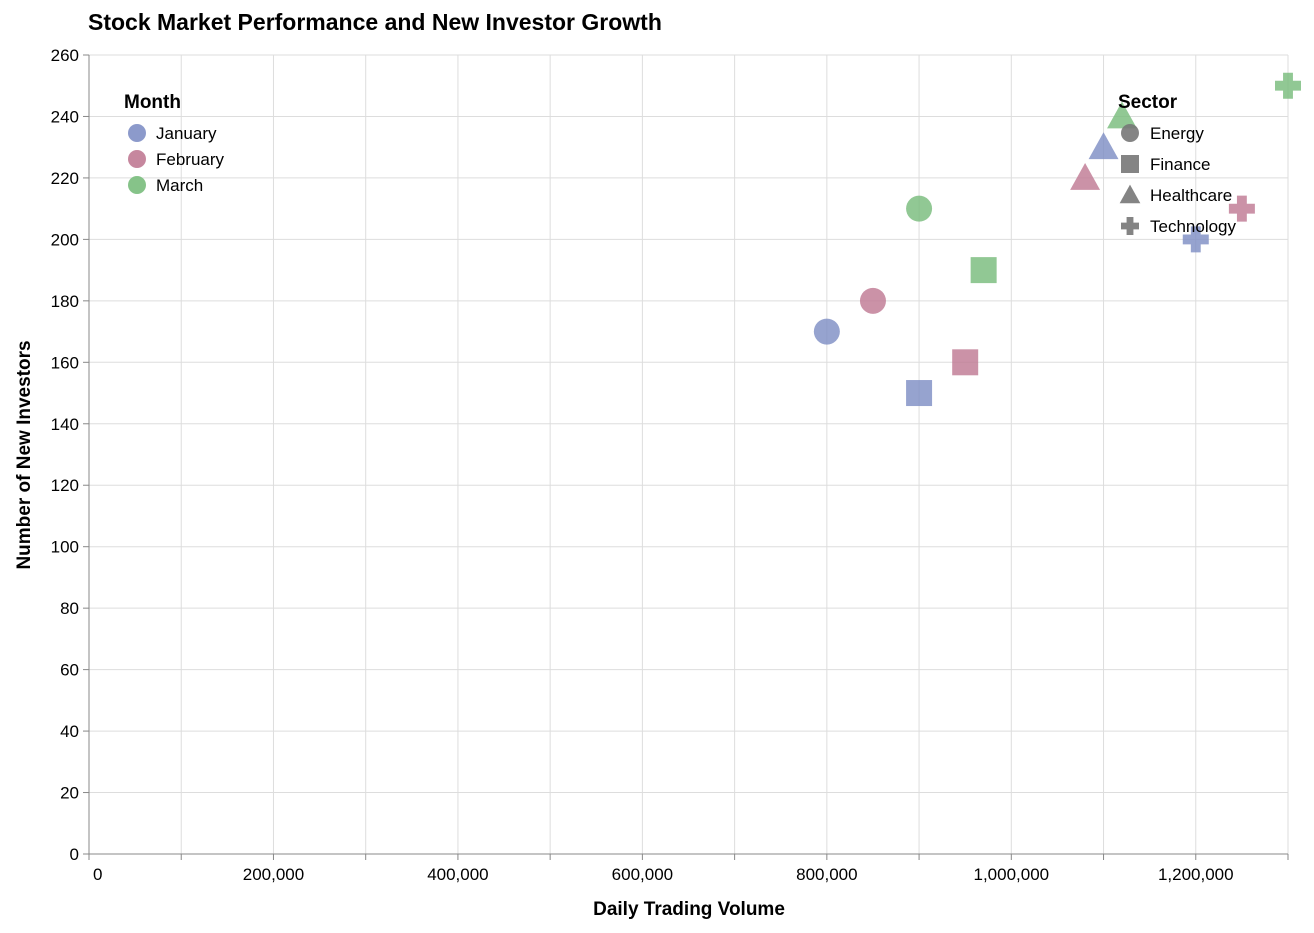 This screenshot has height=933, width=1314. Describe the element at coordinates (826, 331) in the screenshot. I see `point-january-energy` at that location.